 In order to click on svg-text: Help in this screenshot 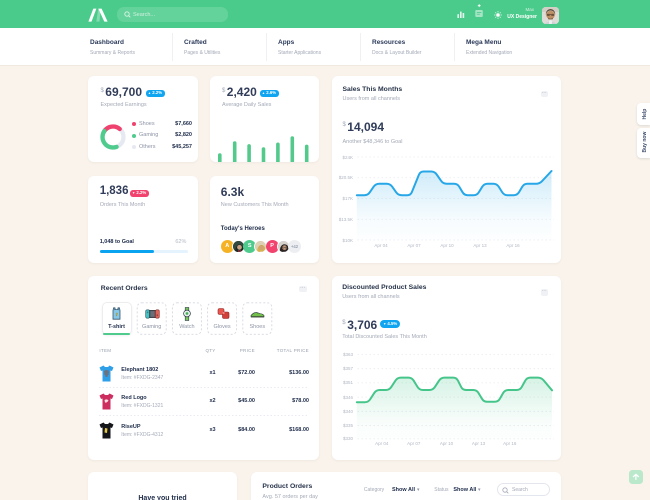, I will do `click(644, 114)`.